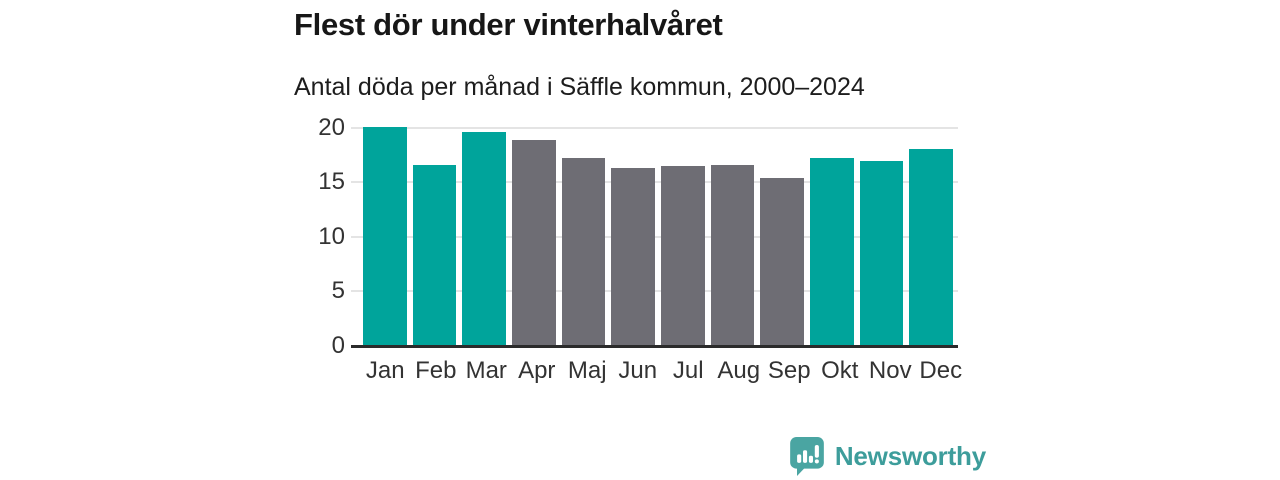 The height and width of the screenshot is (480, 1280). Describe the element at coordinates (508, 24) in the screenshot. I see `chart-title: Flest dör under vinterhalvåret` at that location.